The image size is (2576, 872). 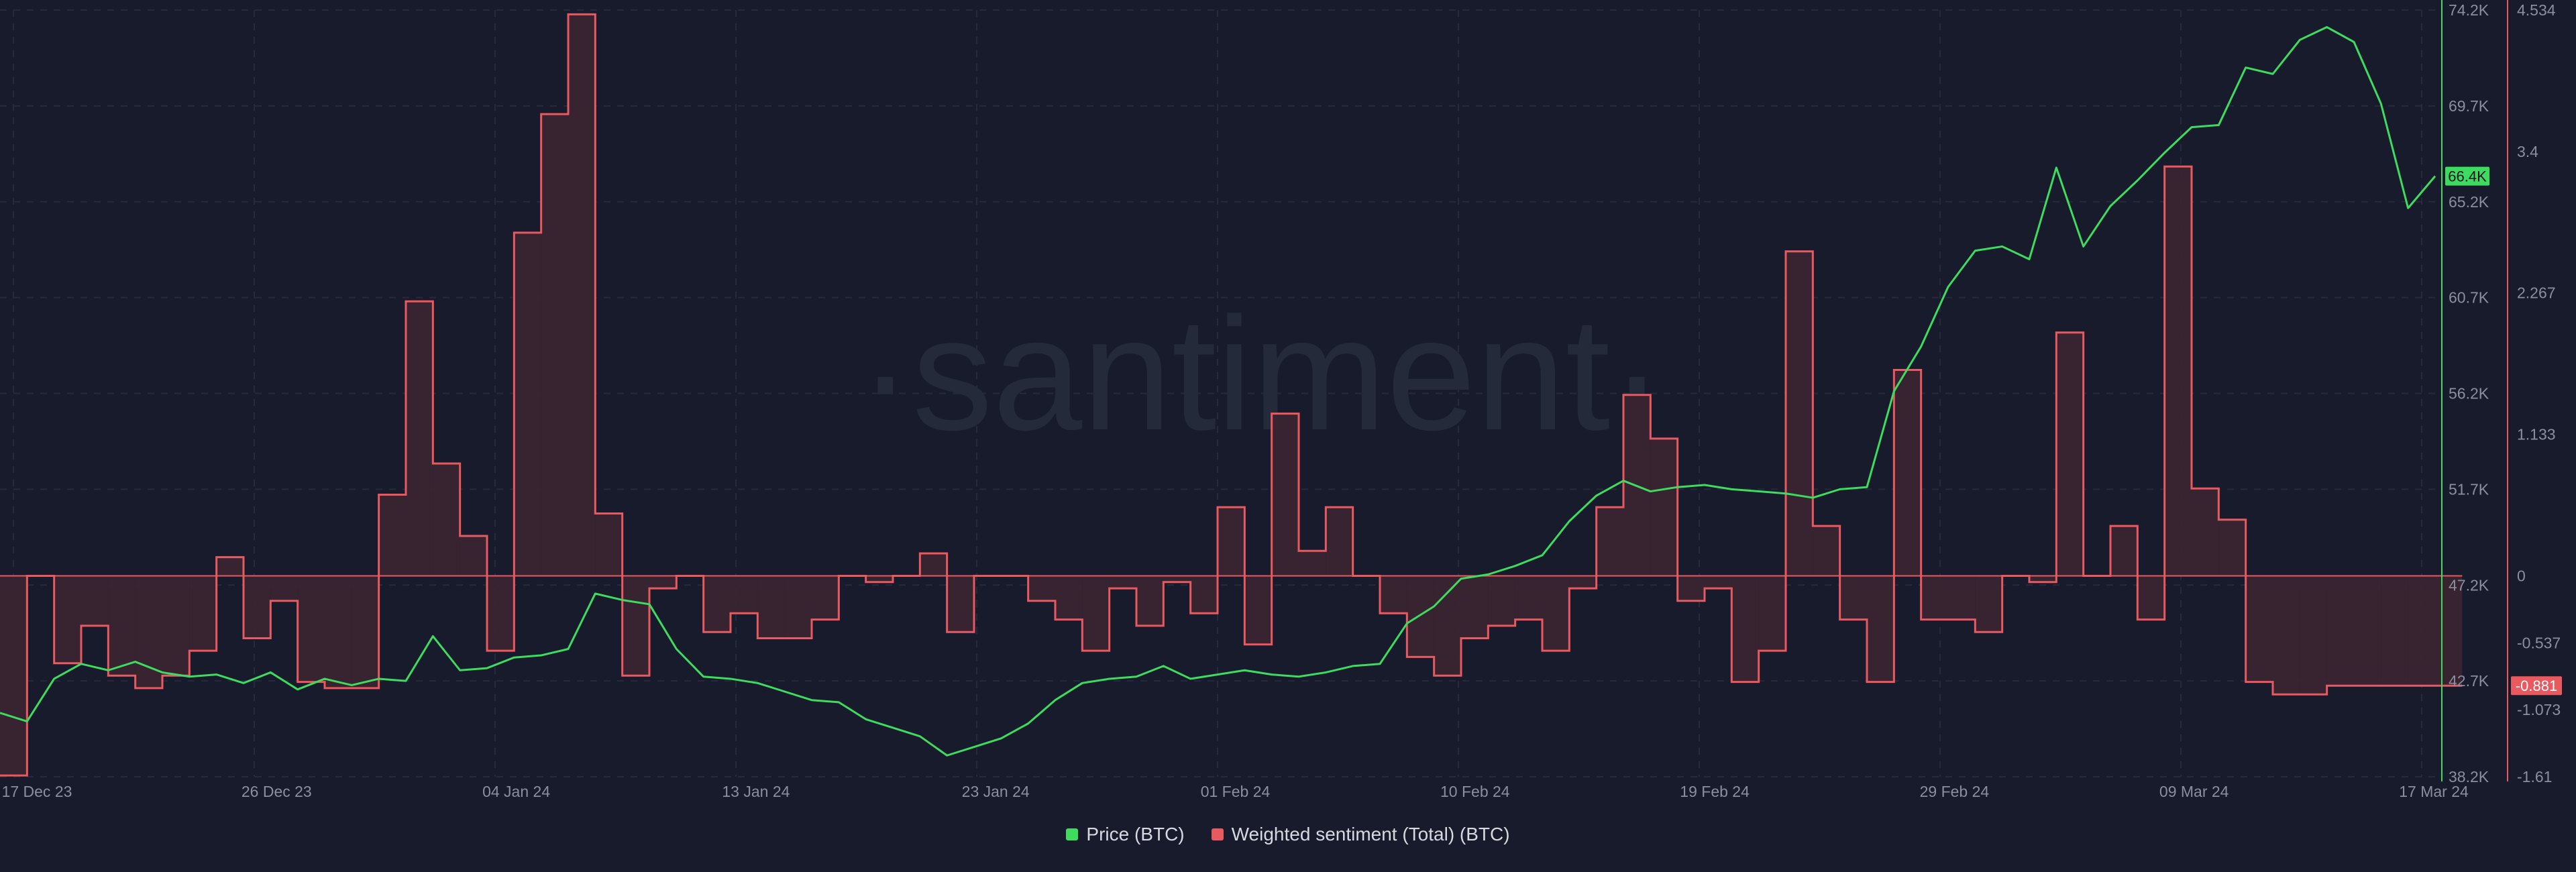 I want to click on sentiment-axis-tick-label: 1.133, so click(x=2536, y=434).